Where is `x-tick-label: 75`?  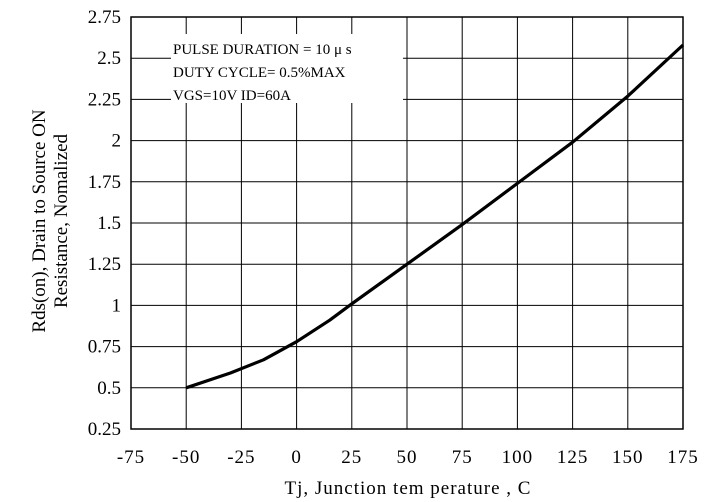 x-tick-label: 75 is located at coordinates (462, 457).